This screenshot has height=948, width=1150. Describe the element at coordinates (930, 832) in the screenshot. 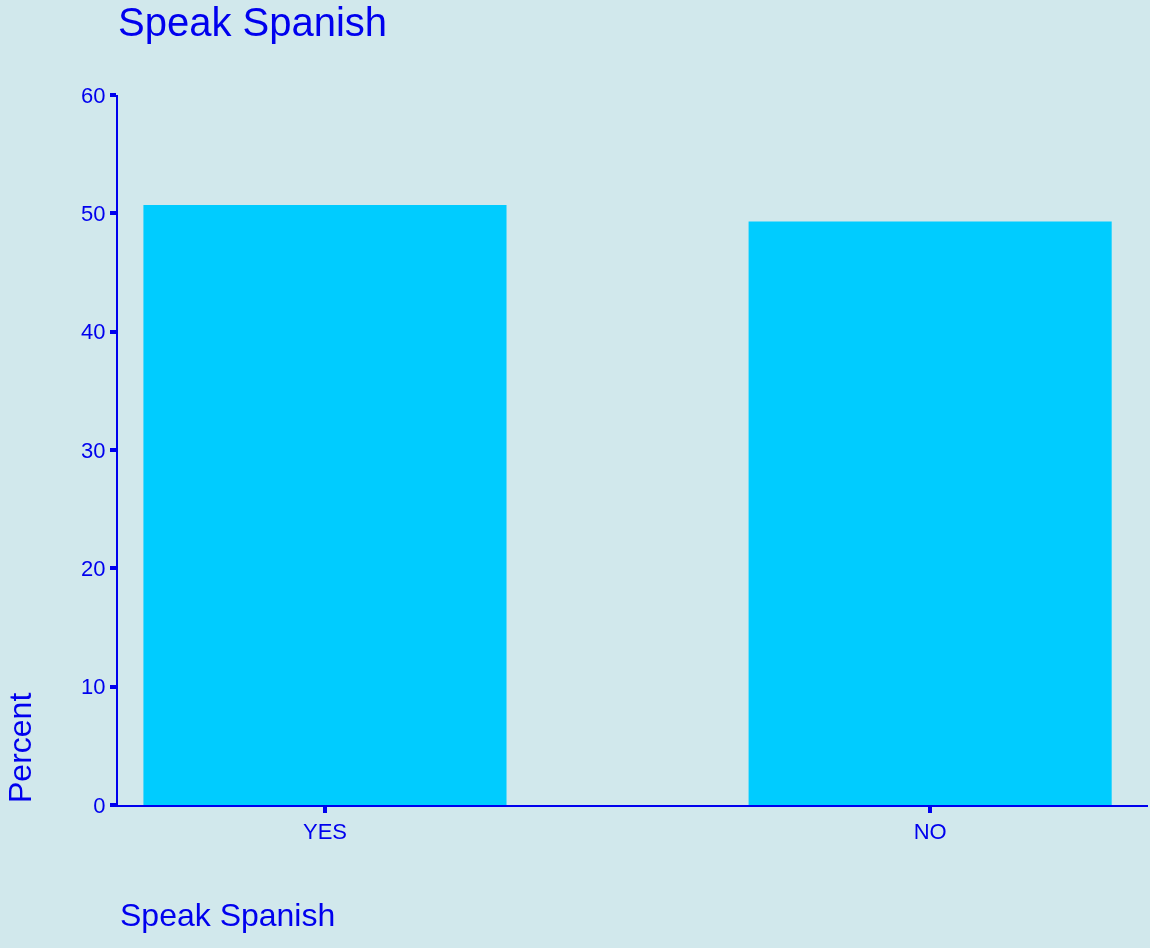

I see `x-tick-label: NO` at that location.